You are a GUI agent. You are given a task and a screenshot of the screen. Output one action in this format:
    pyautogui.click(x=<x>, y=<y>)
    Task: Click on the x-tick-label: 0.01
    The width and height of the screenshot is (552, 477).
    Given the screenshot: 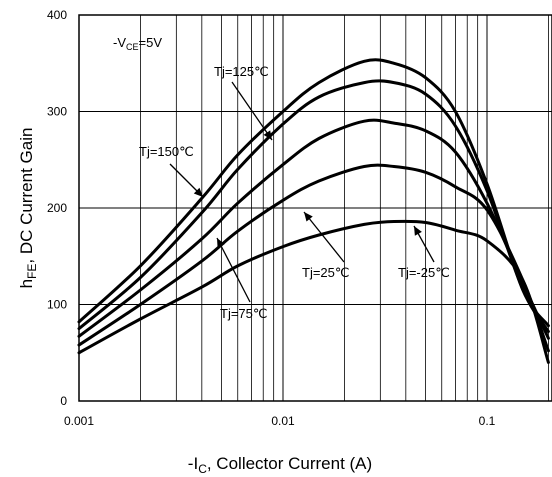 What is the action you would take?
    pyautogui.click(x=283, y=421)
    